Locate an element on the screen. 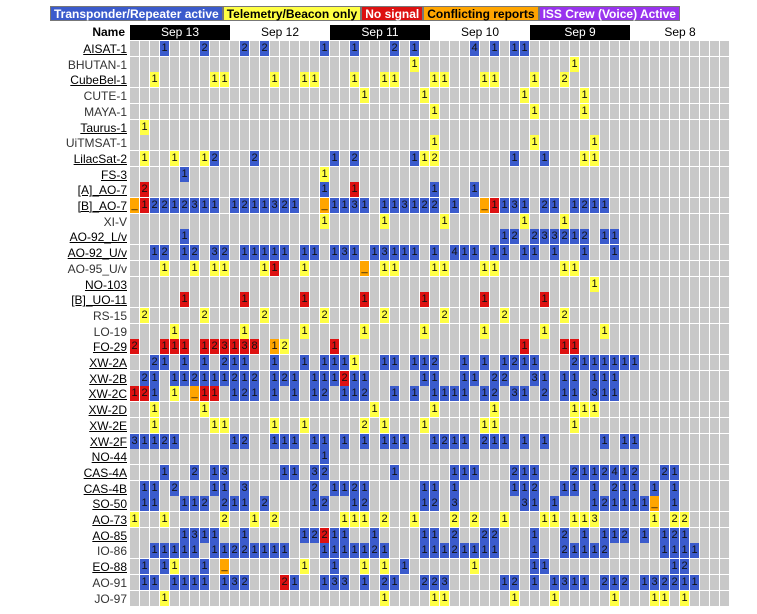 The image size is (757, 614). satellite-name: NO-44 is located at coordinates (109, 457).